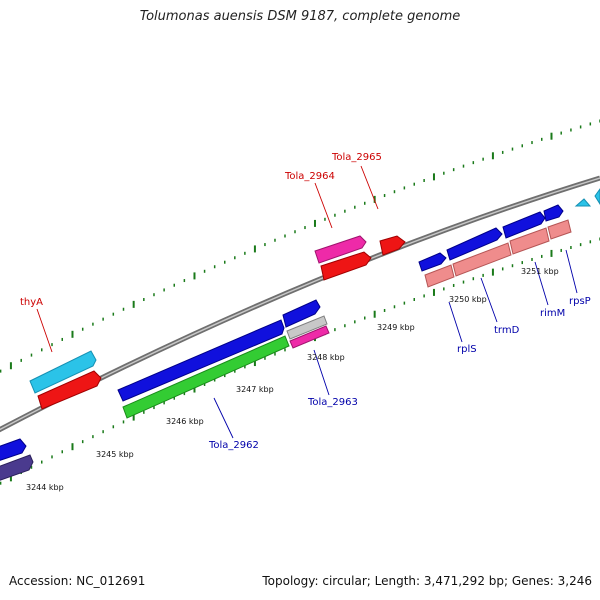 Image resolution: width=600 pixels, height=600 pixels. What do you see at coordinates (201, 360) in the screenshot?
I see `gene-Tola-2962-blue` at bounding box center [201, 360].